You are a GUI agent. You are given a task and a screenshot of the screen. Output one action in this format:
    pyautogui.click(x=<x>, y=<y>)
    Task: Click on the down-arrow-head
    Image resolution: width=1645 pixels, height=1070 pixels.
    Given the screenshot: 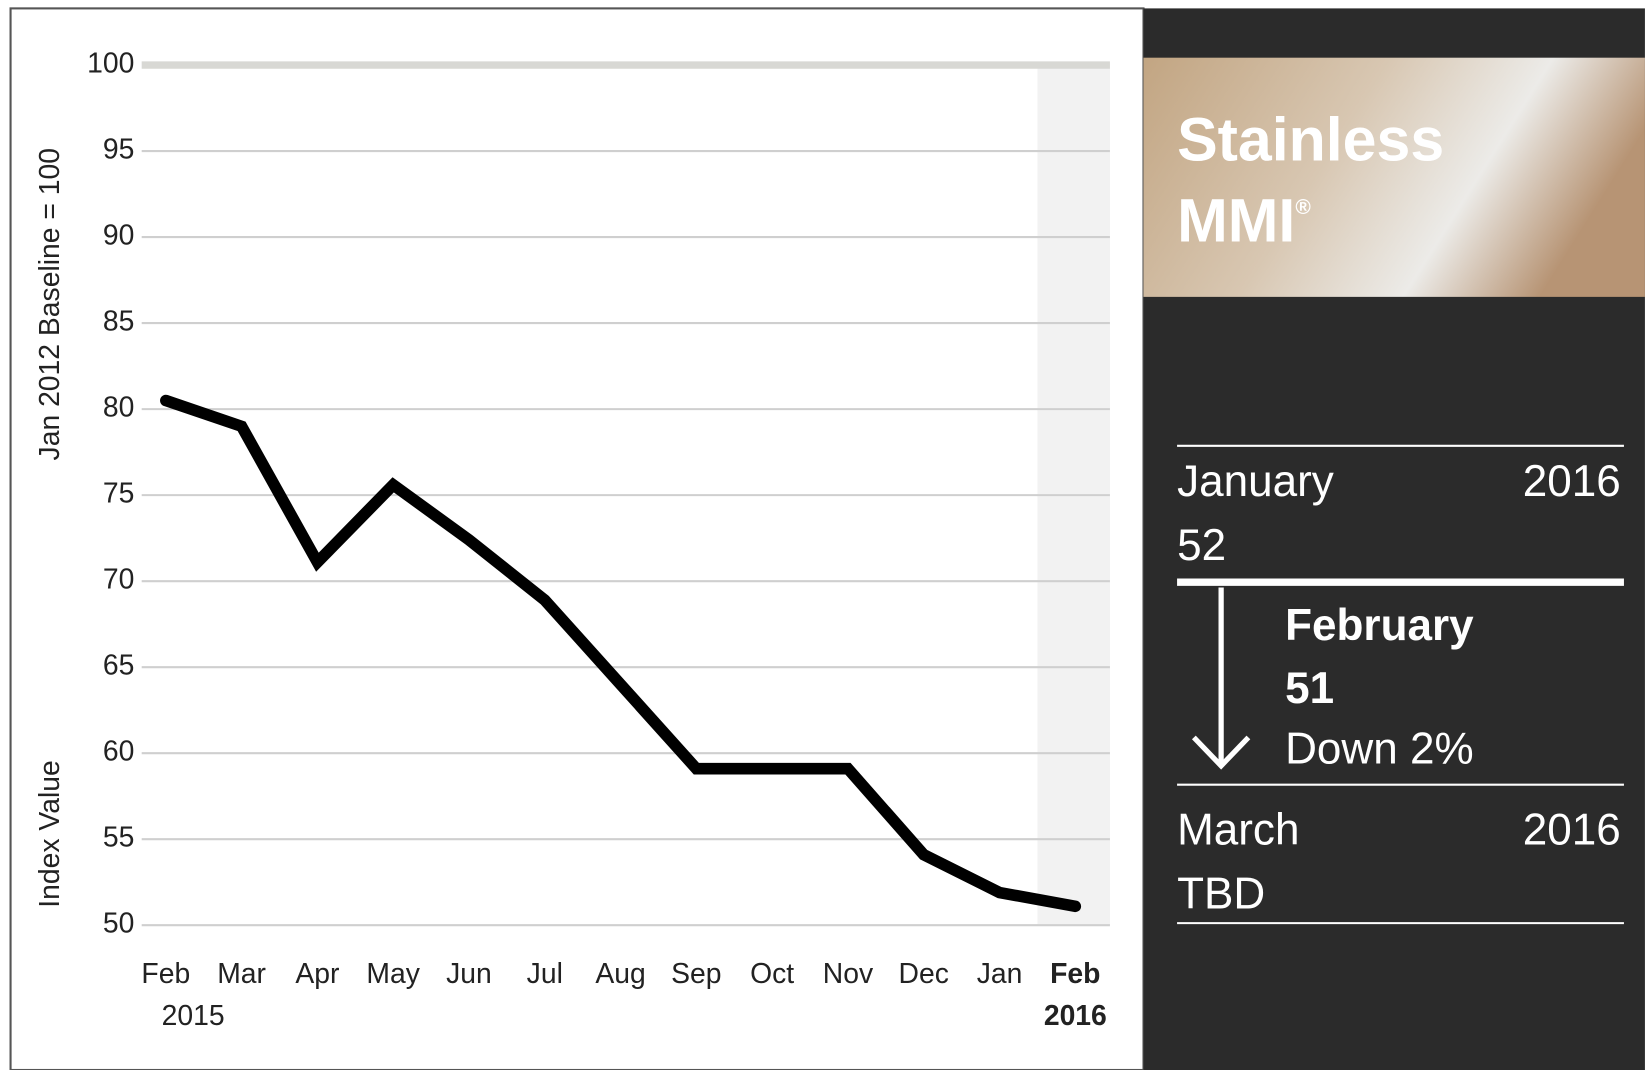 What is the action you would take?
    pyautogui.click(x=1221, y=752)
    